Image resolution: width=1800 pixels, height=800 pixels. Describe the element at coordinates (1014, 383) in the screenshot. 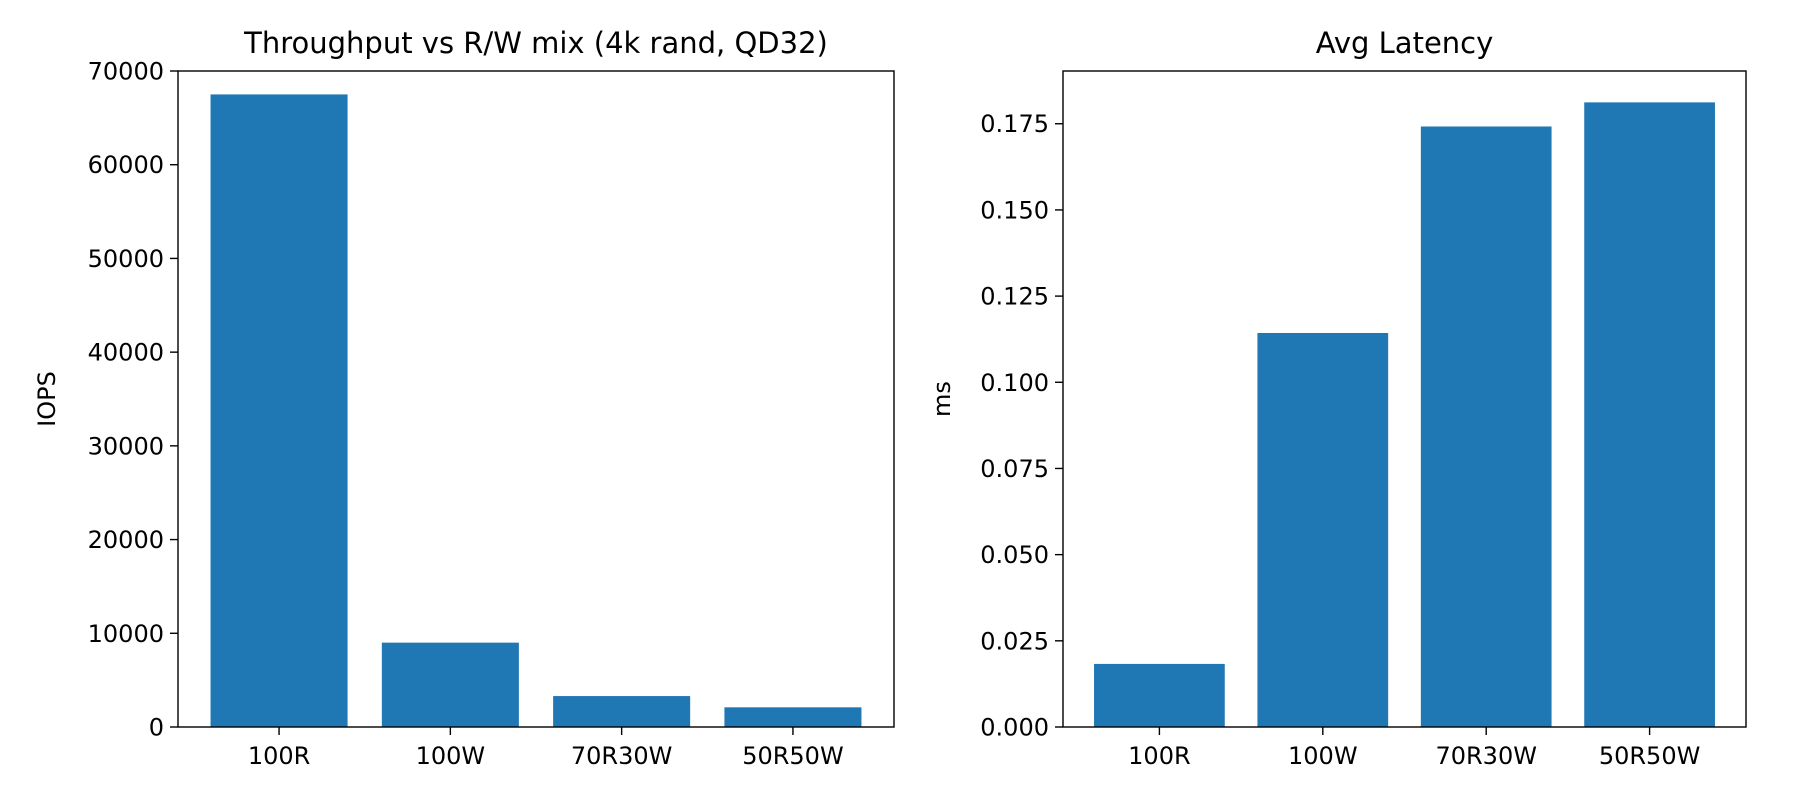

I see `y-tick-label: 0.100` at that location.